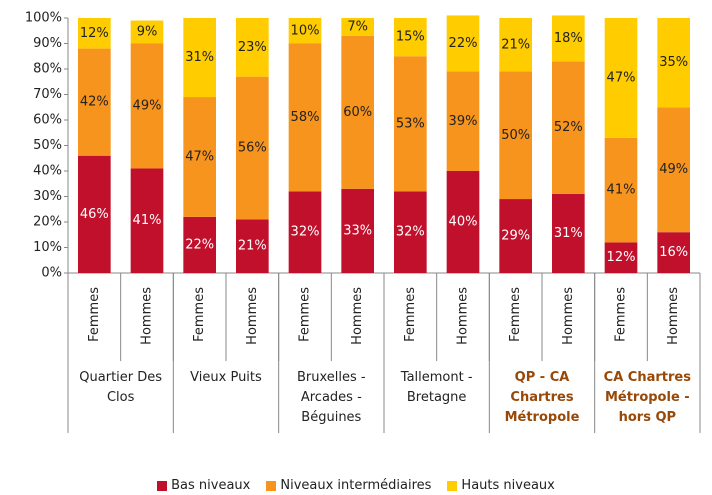 This screenshot has height=495, width=712. I want to click on data-label: 29%, so click(515, 236).